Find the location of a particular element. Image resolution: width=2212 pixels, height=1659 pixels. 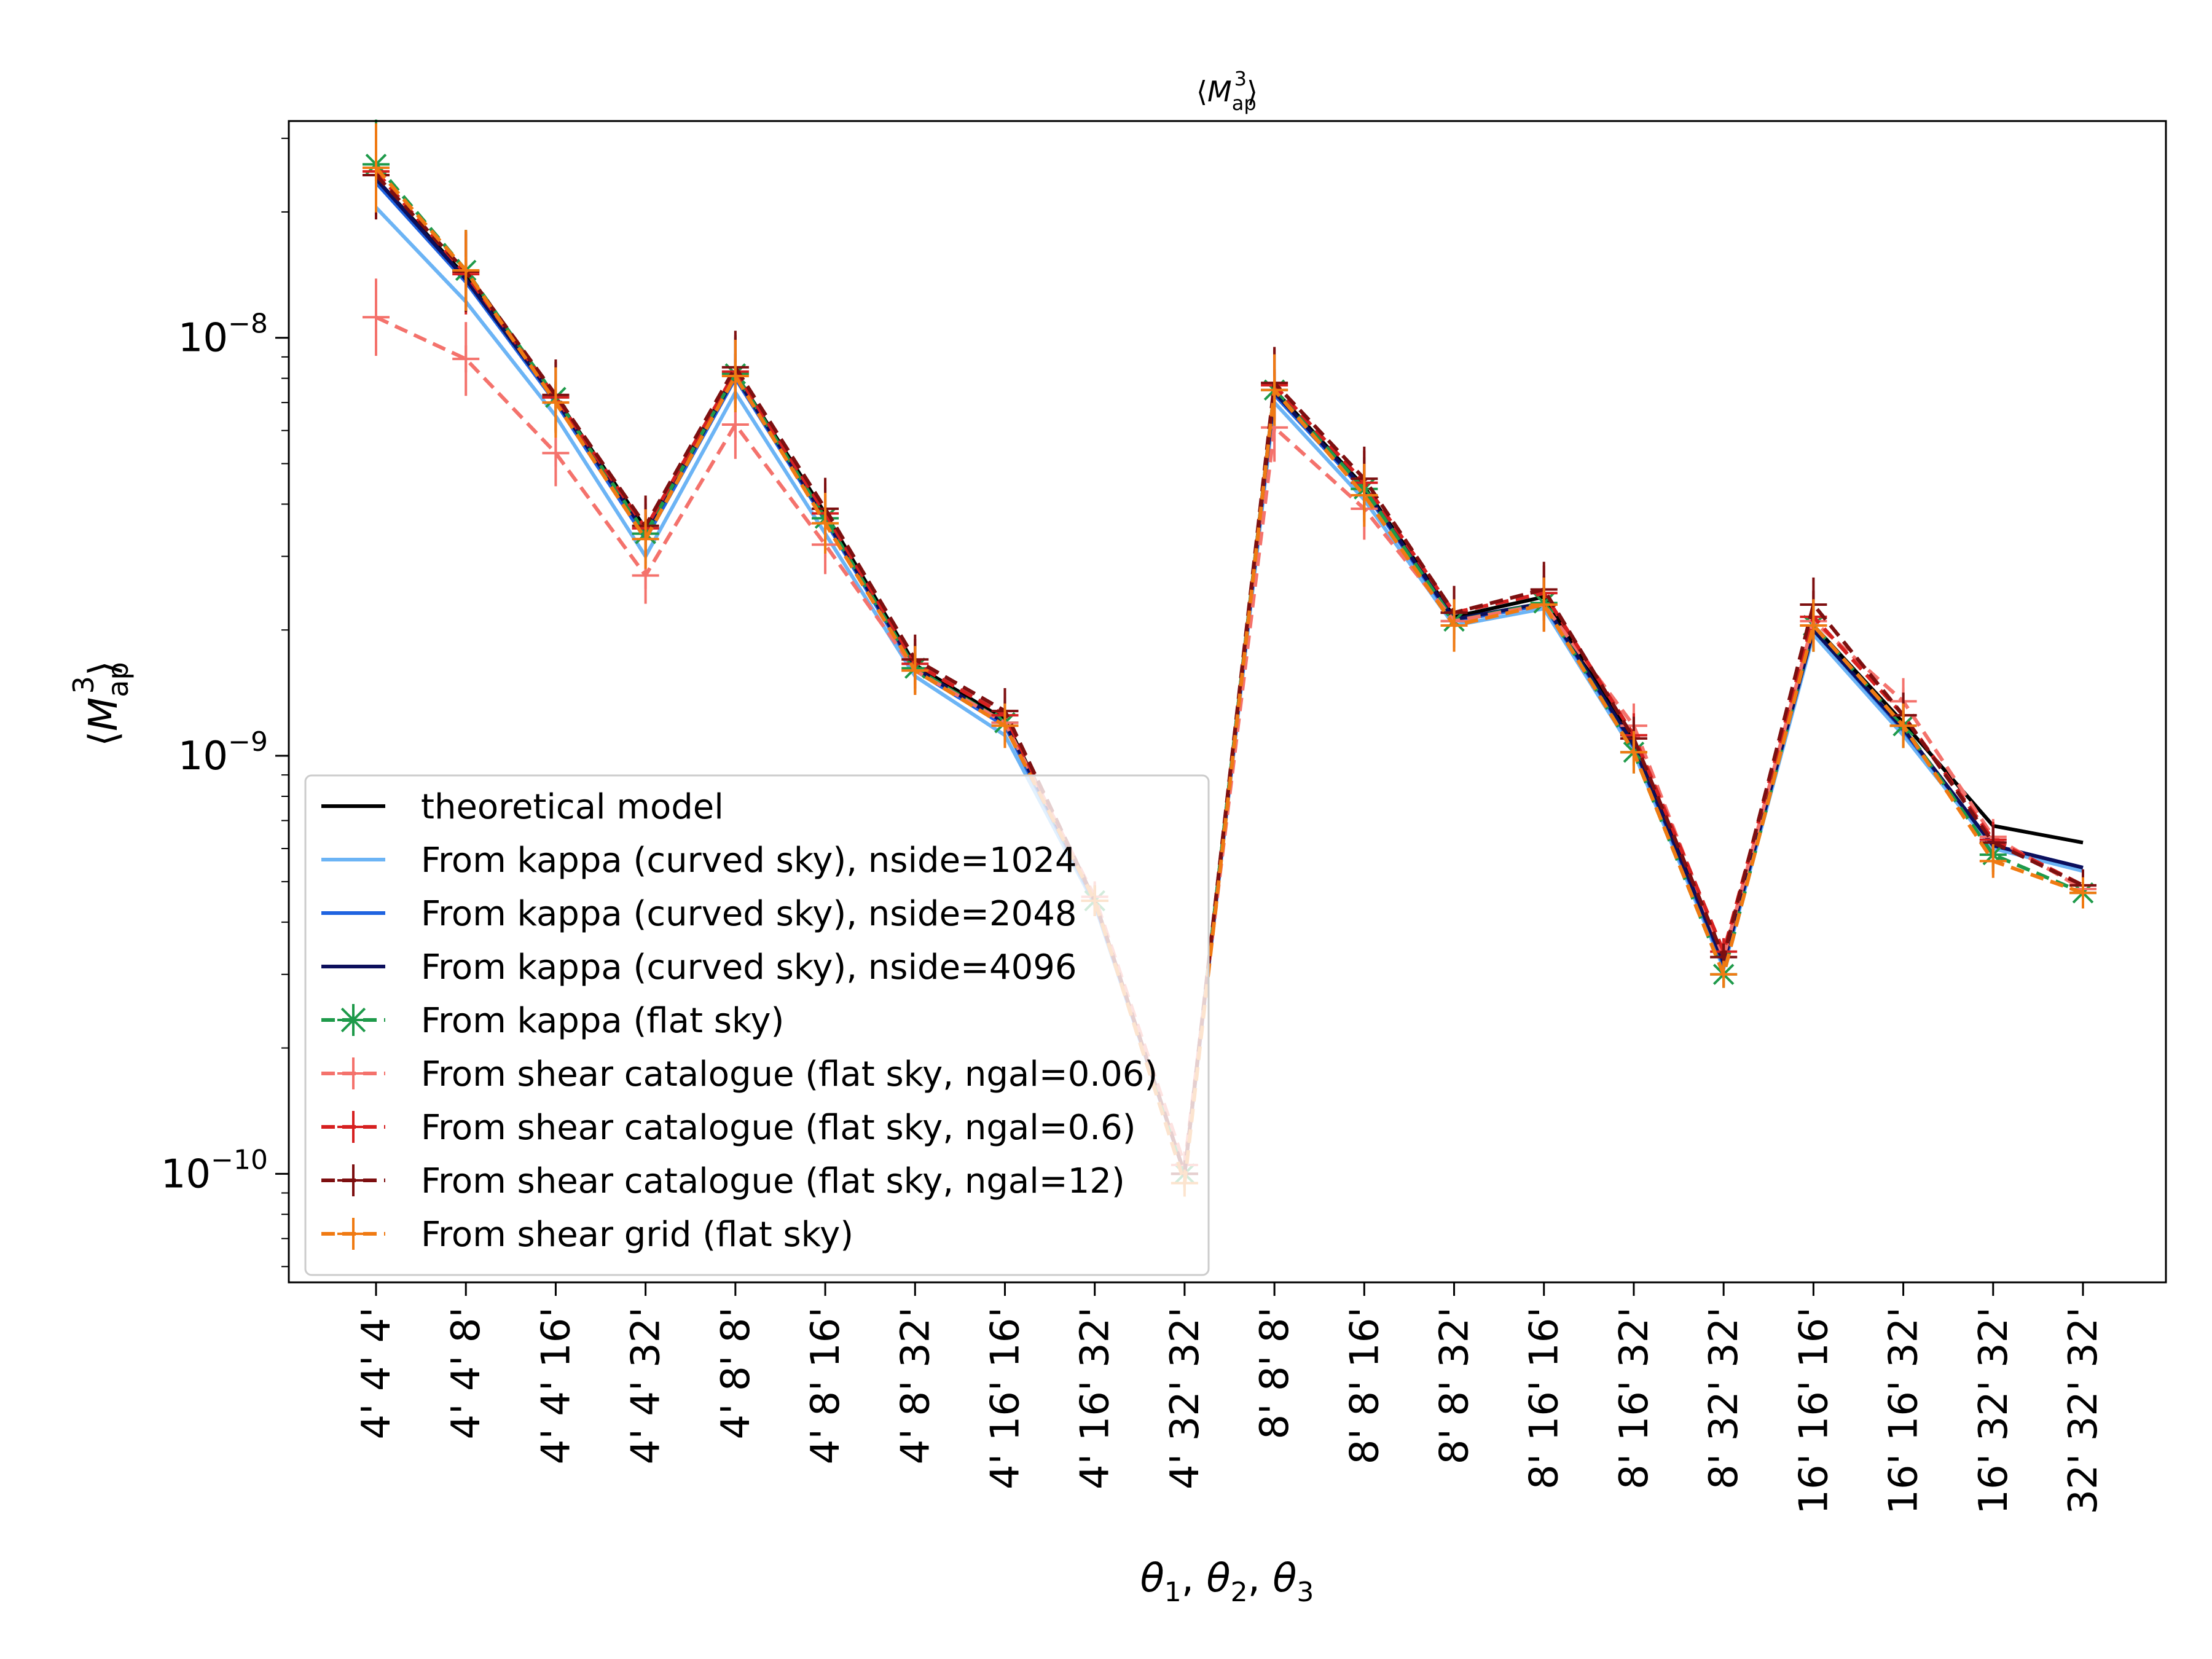

y-tick-label-2: 10⁻¹⁰ is located at coordinates (214, 1170).